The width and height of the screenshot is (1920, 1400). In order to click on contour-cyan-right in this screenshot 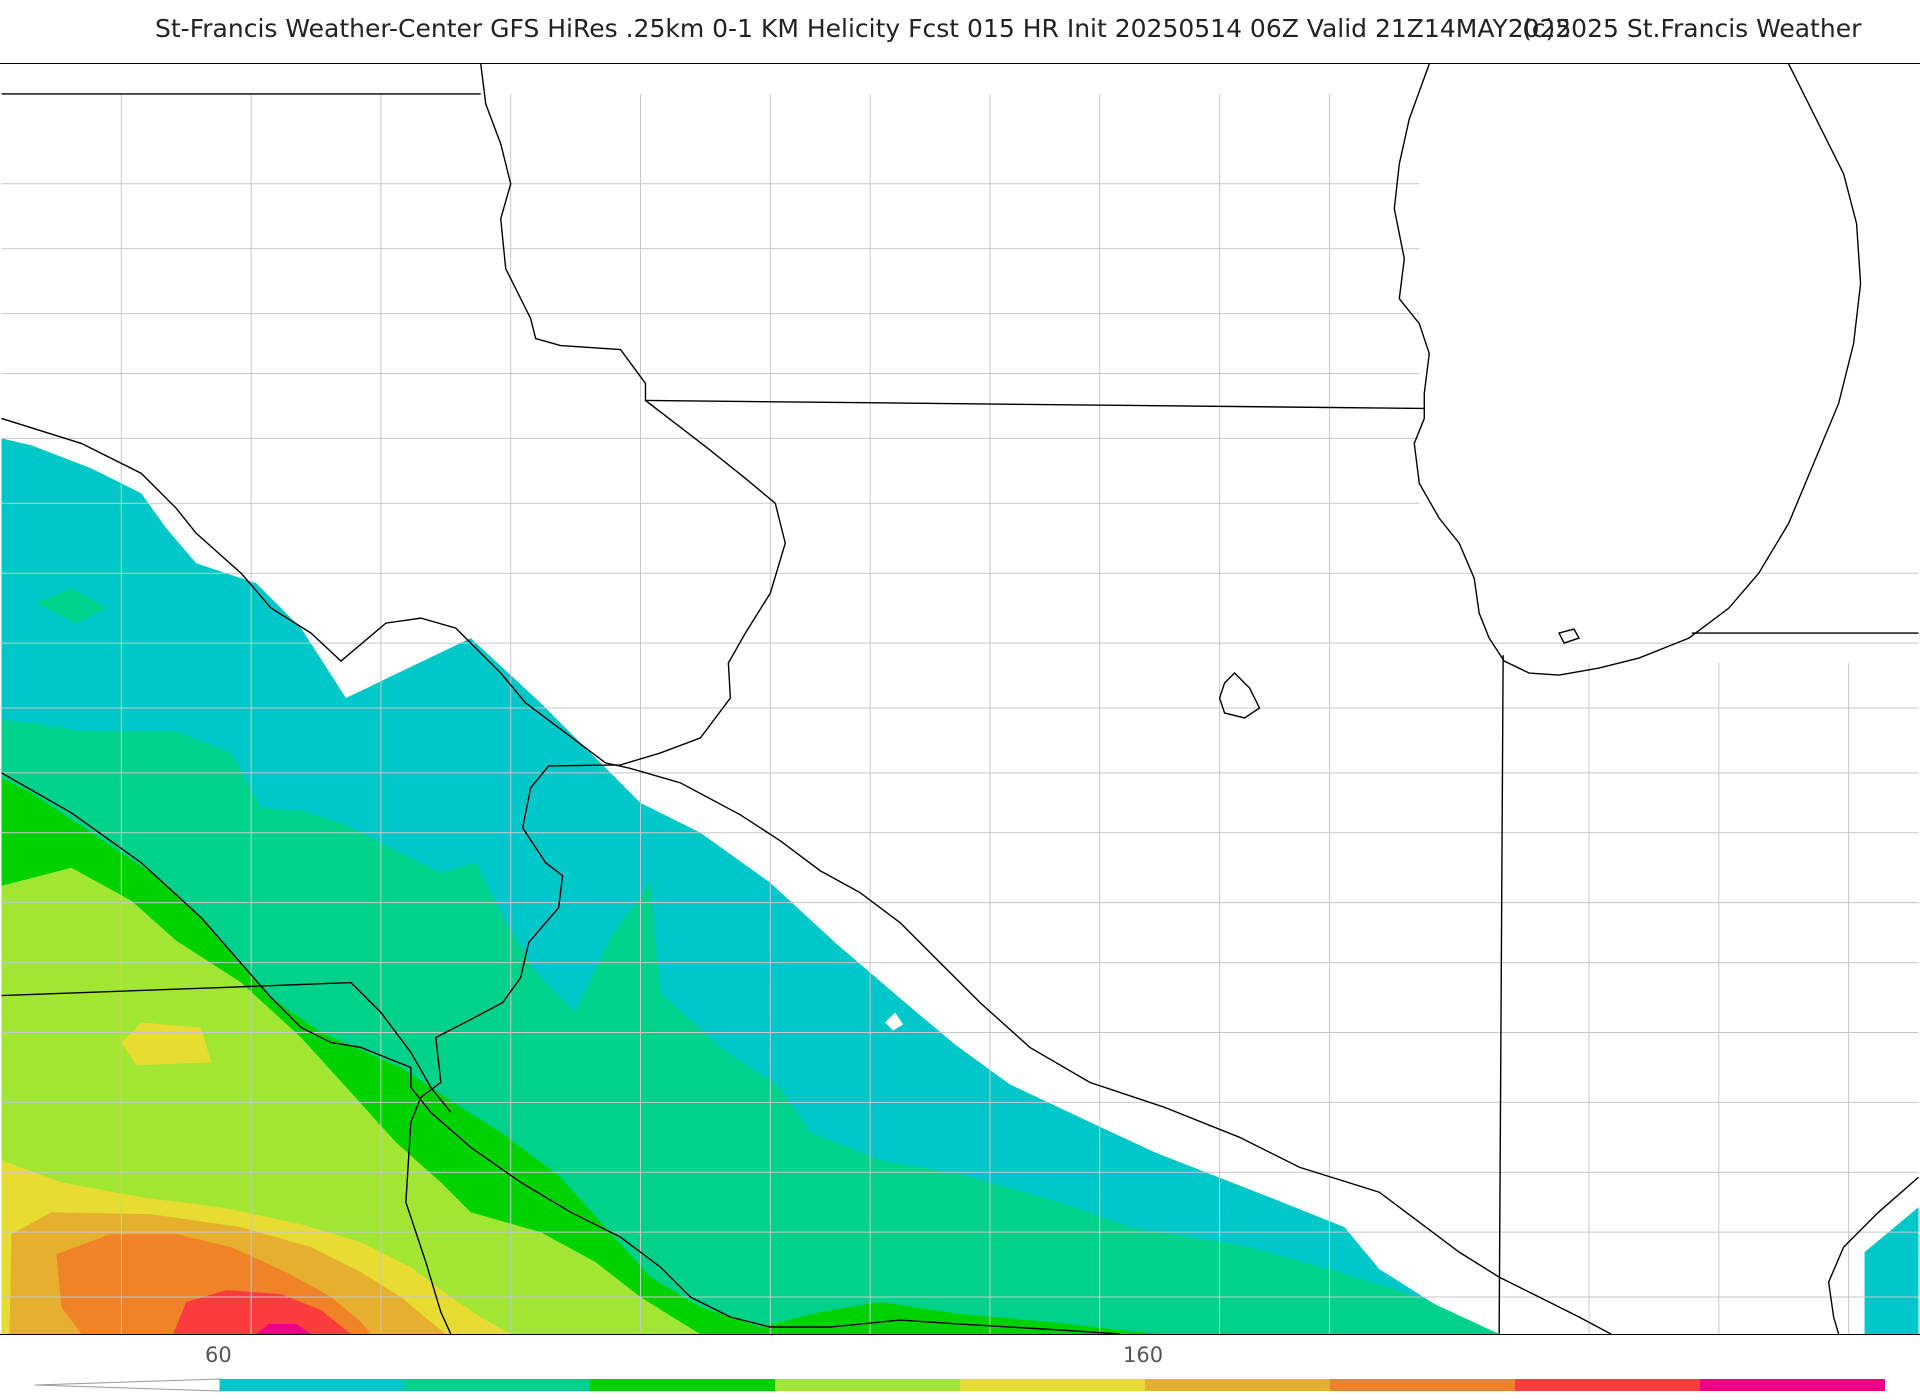, I will do `click(1891, 1270)`.